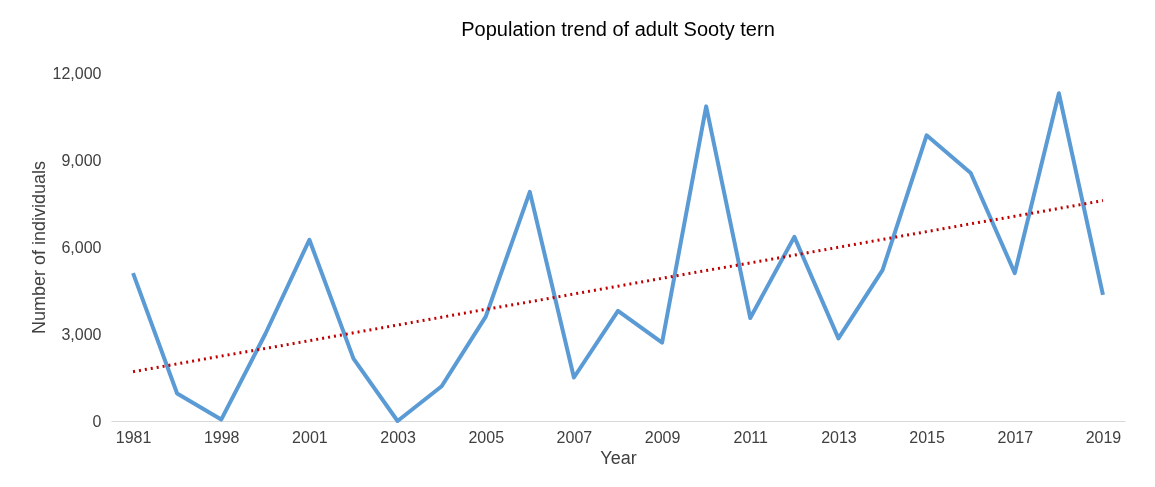  Describe the element at coordinates (751, 437) in the screenshot. I see `x-tick-label: 2011` at that location.